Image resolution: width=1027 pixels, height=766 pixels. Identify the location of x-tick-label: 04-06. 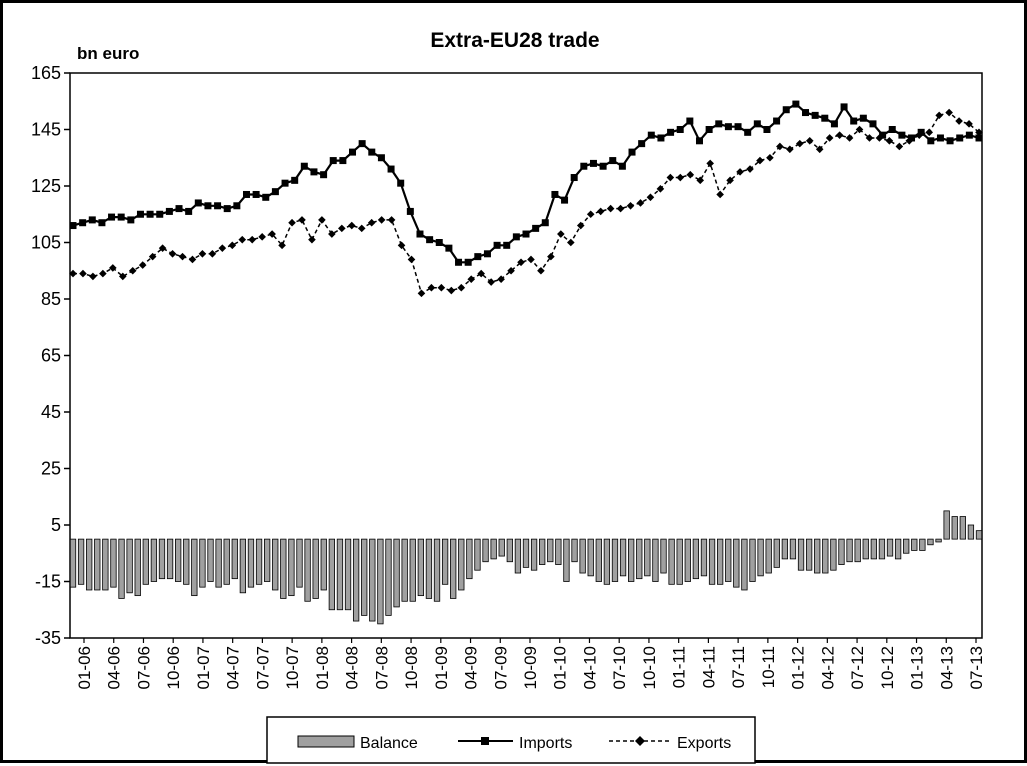
(114, 667).